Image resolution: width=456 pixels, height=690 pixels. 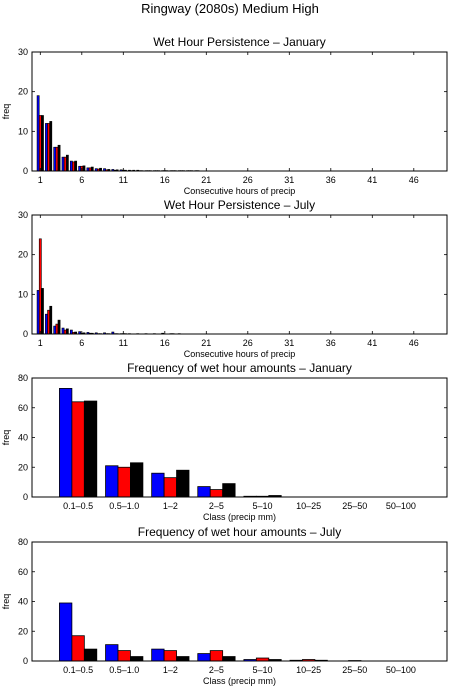 I want to click on x-tick-label: 5–10, so click(x=263, y=670).